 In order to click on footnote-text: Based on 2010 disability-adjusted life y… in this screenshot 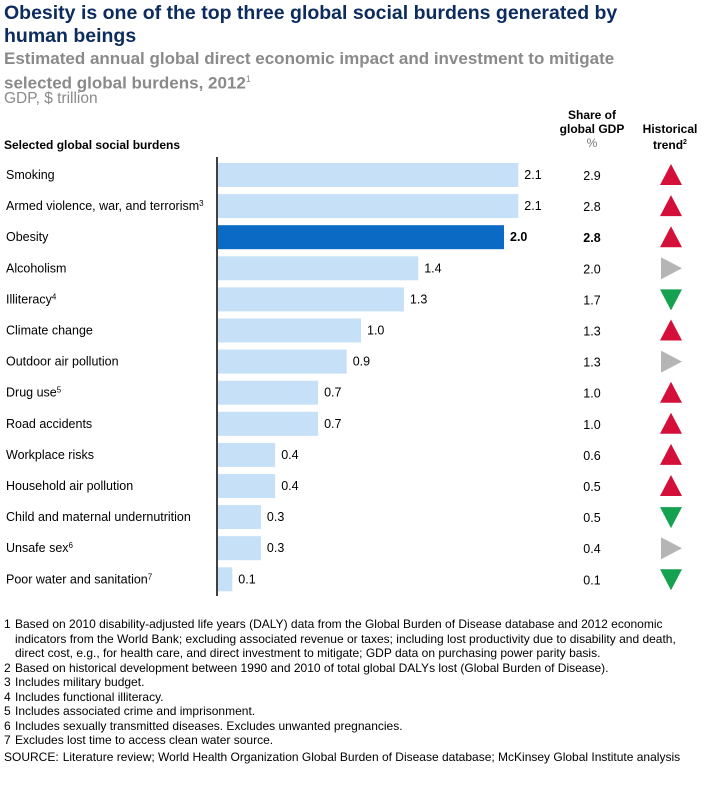, I will do `click(345, 638)`.